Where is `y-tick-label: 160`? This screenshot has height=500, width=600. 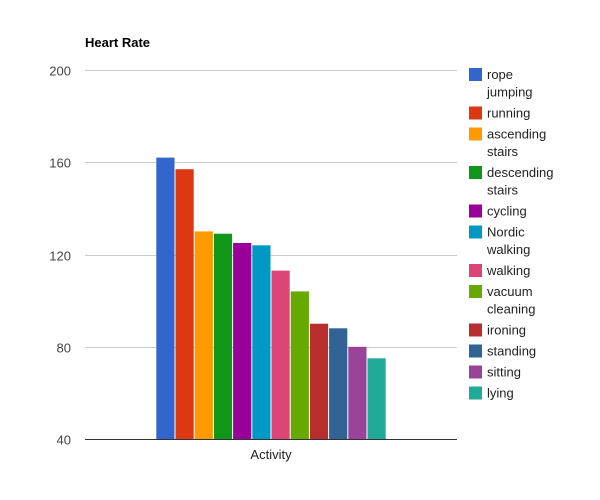
y-tick-label: 160 is located at coordinates (60, 163).